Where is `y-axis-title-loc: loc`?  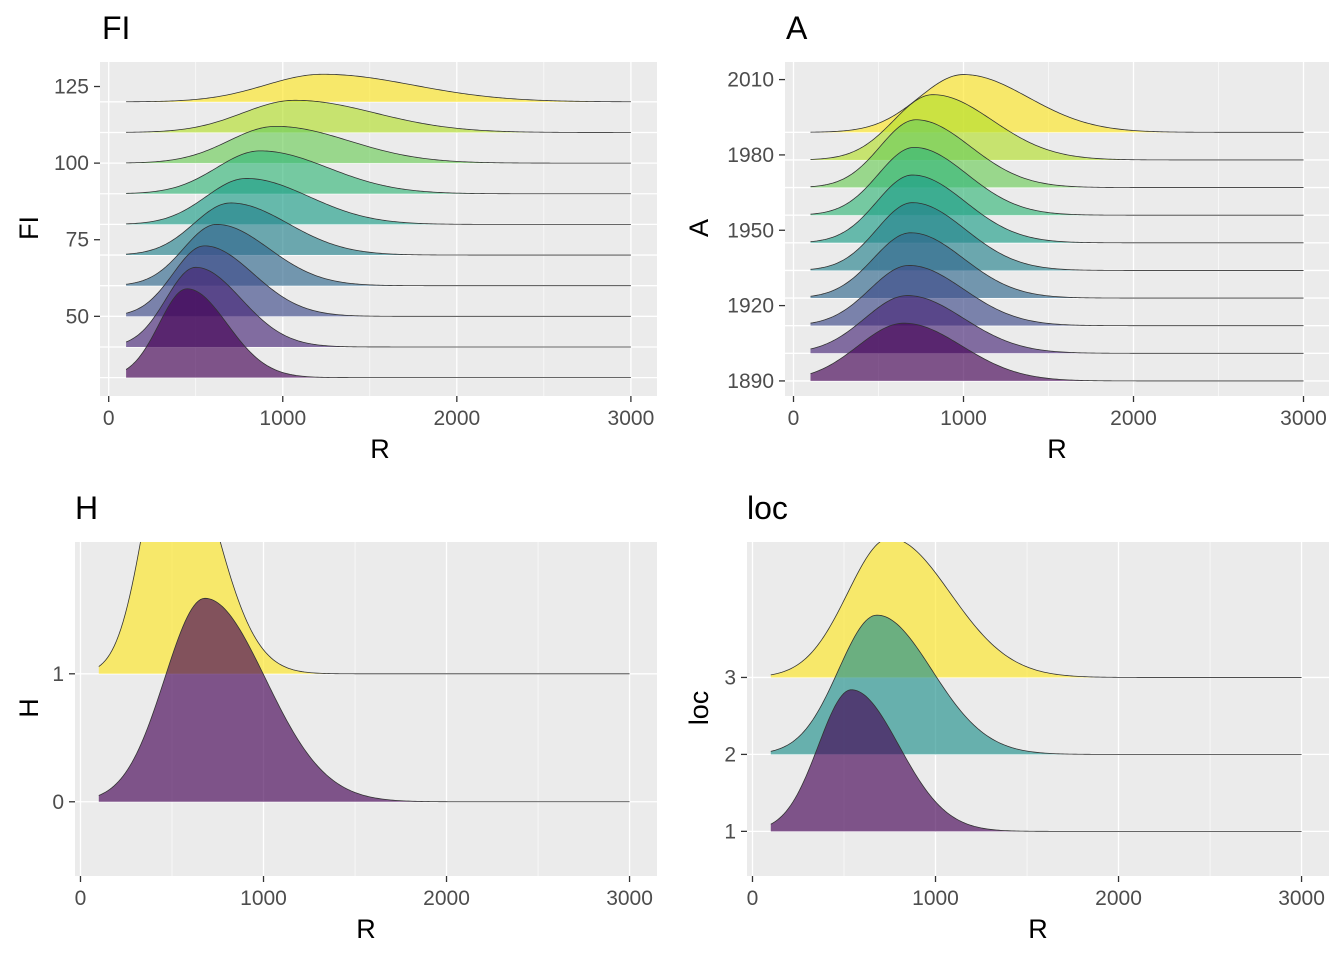 y-axis-title-loc: loc is located at coordinates (699, 708).